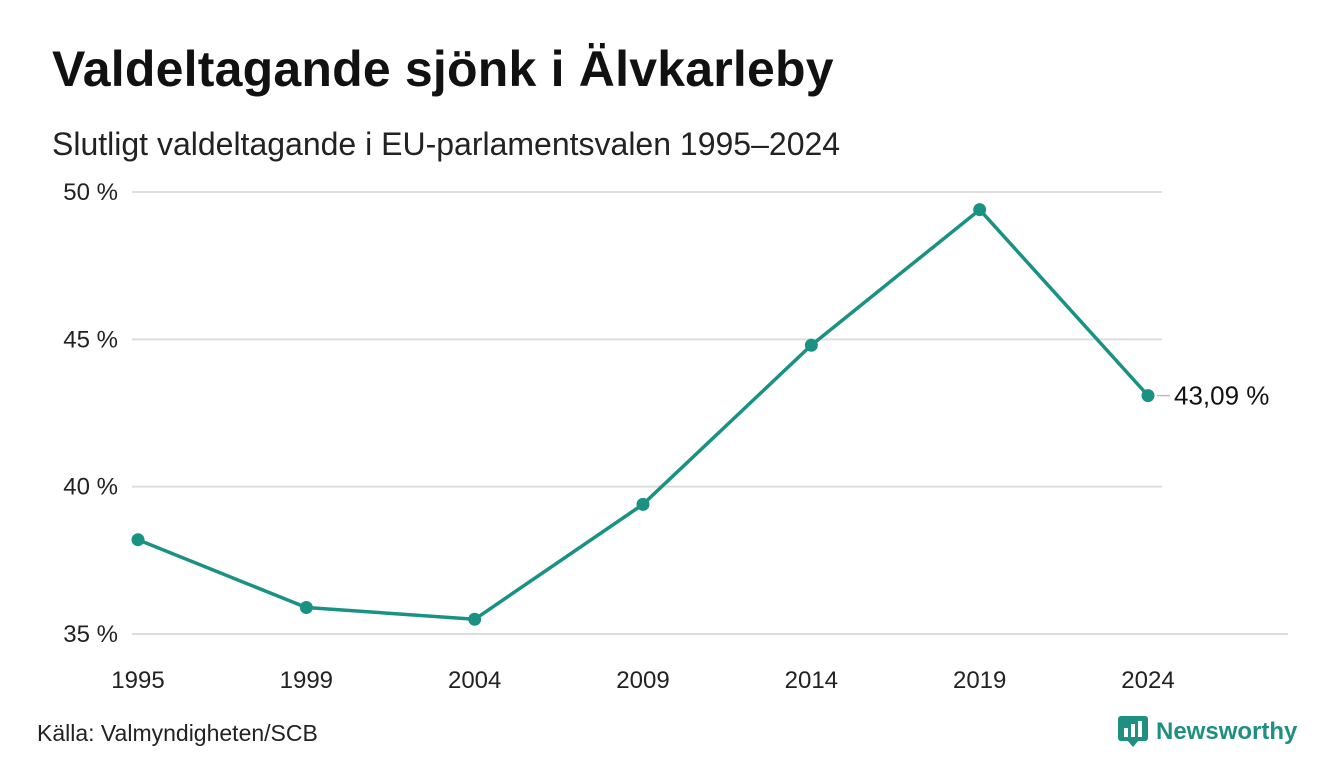 The height and width of the screenshot is (780, 1340). Describe the element at coordinates (1147, 680) in the screenshot. I see `x-tick-label: 2024` at that location.